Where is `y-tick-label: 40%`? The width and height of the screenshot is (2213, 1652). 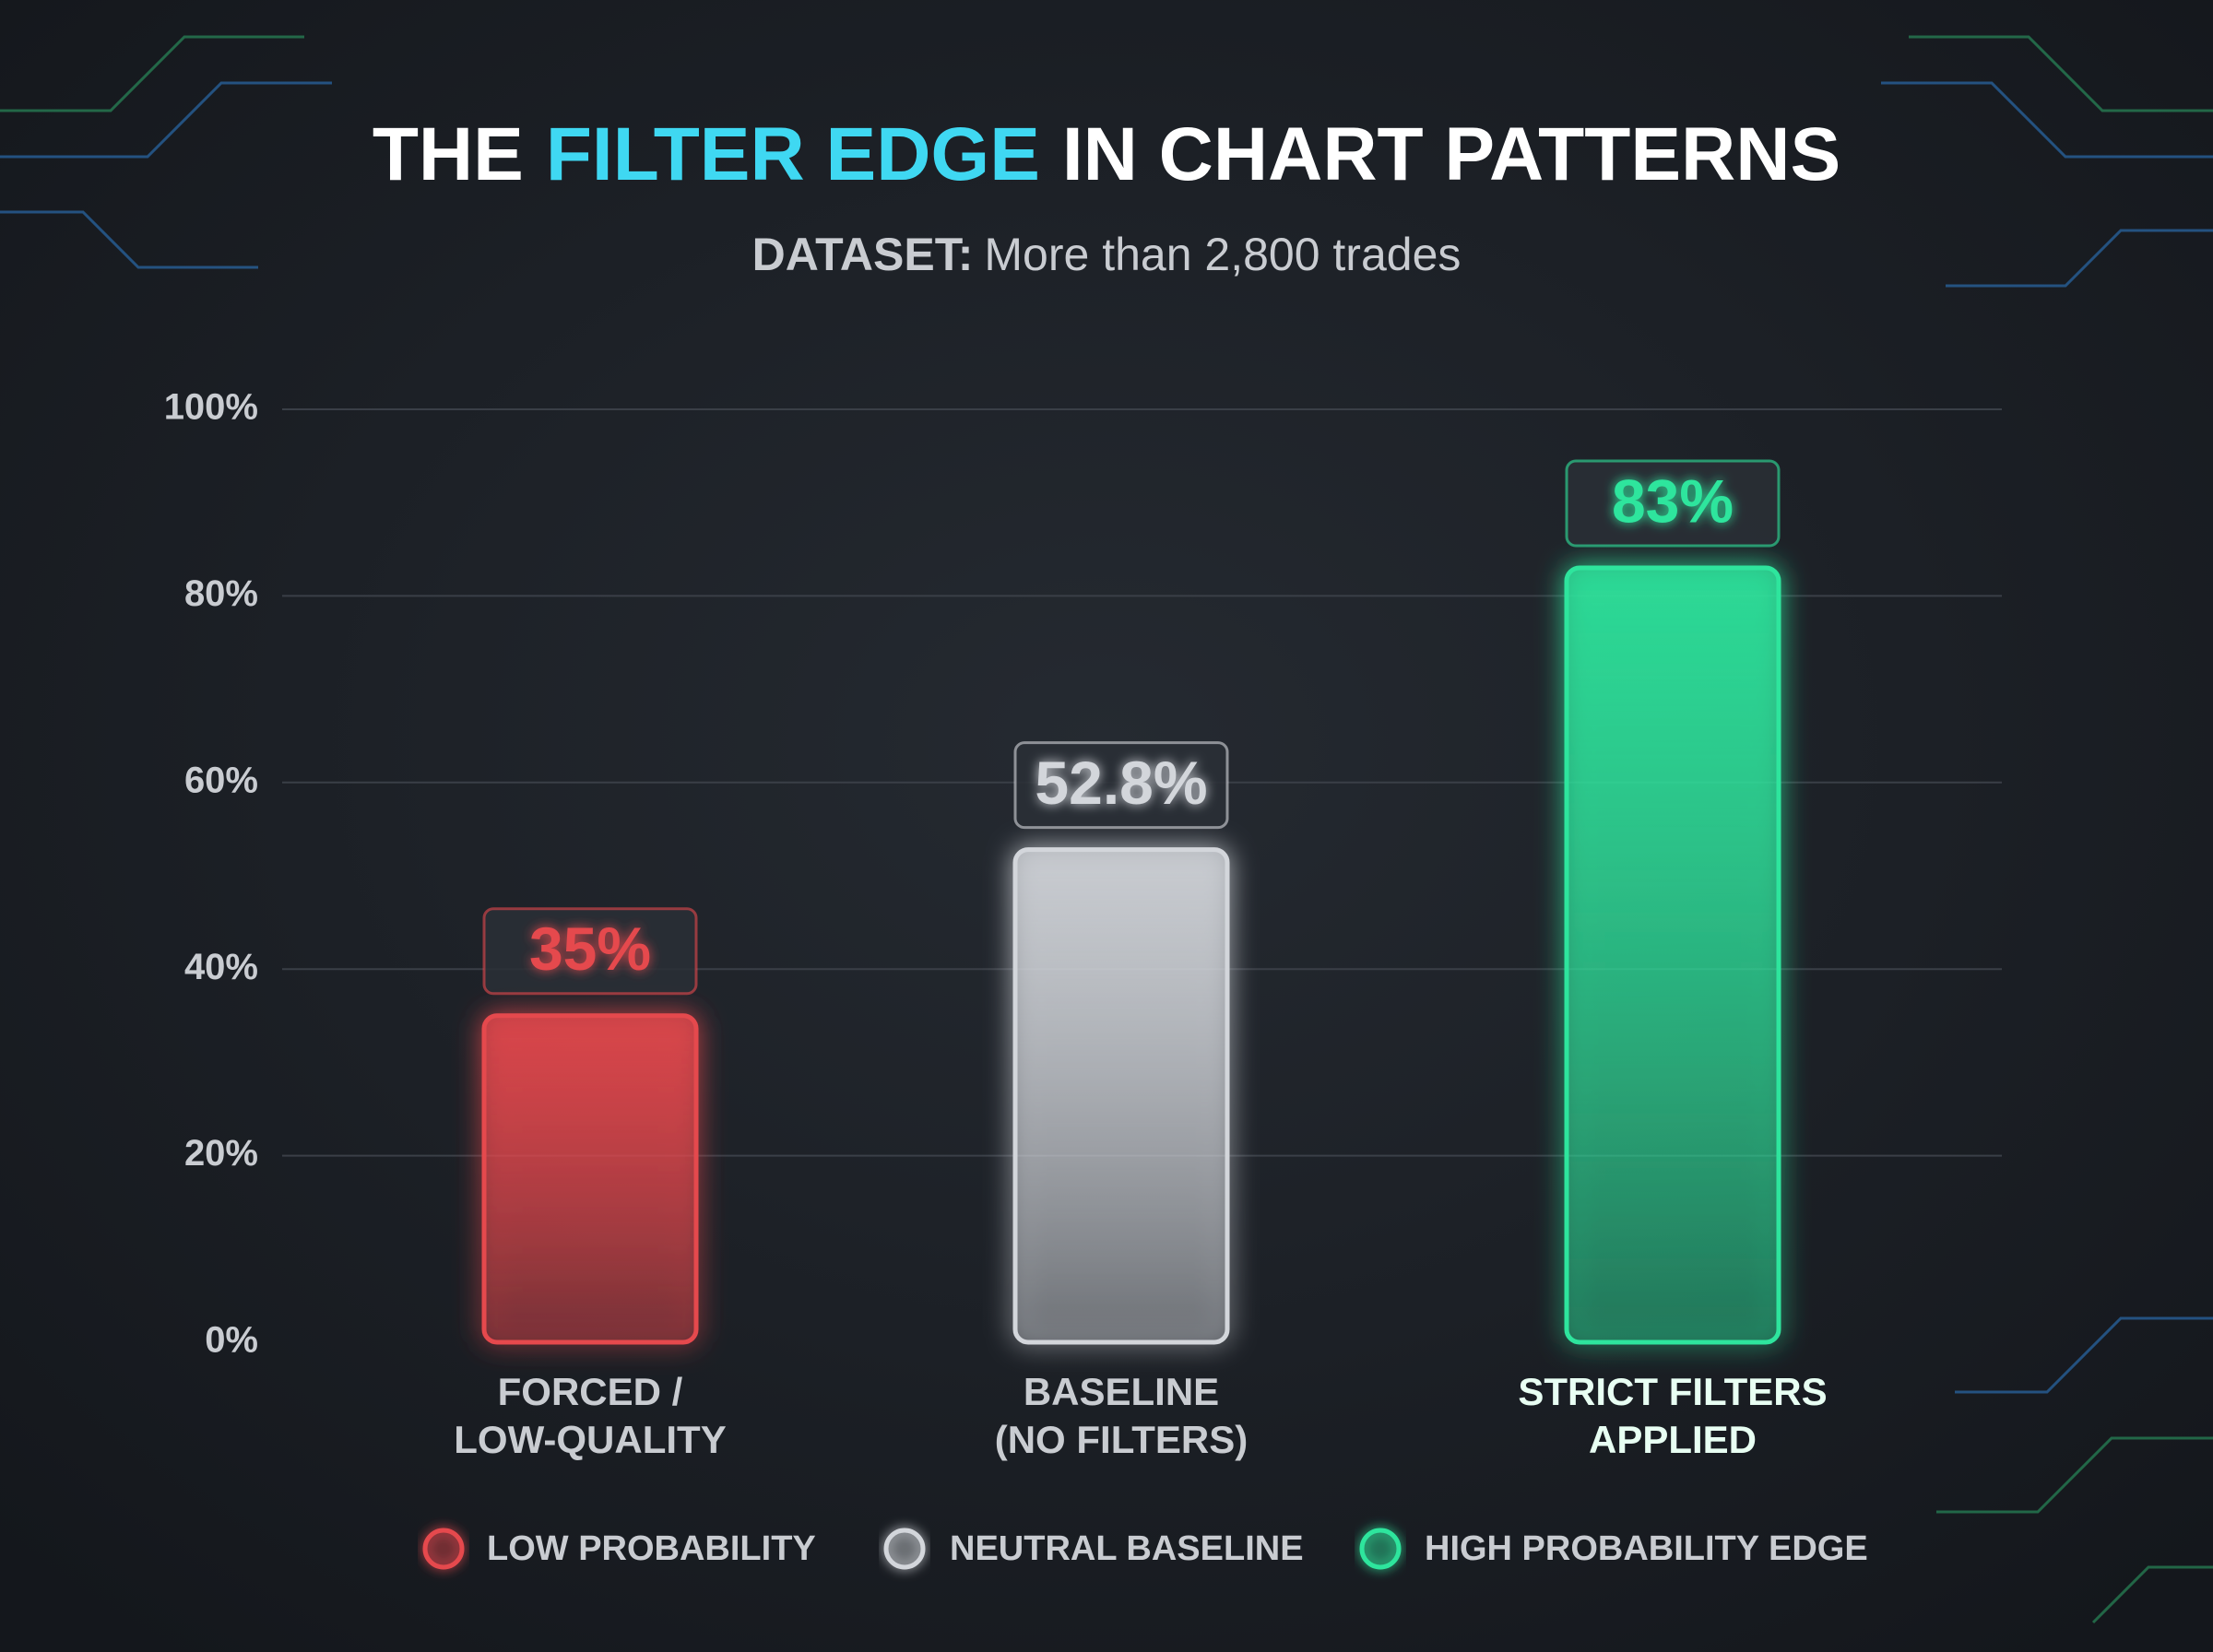
y-tick-label: 40% is located at coordinates (221, 967).